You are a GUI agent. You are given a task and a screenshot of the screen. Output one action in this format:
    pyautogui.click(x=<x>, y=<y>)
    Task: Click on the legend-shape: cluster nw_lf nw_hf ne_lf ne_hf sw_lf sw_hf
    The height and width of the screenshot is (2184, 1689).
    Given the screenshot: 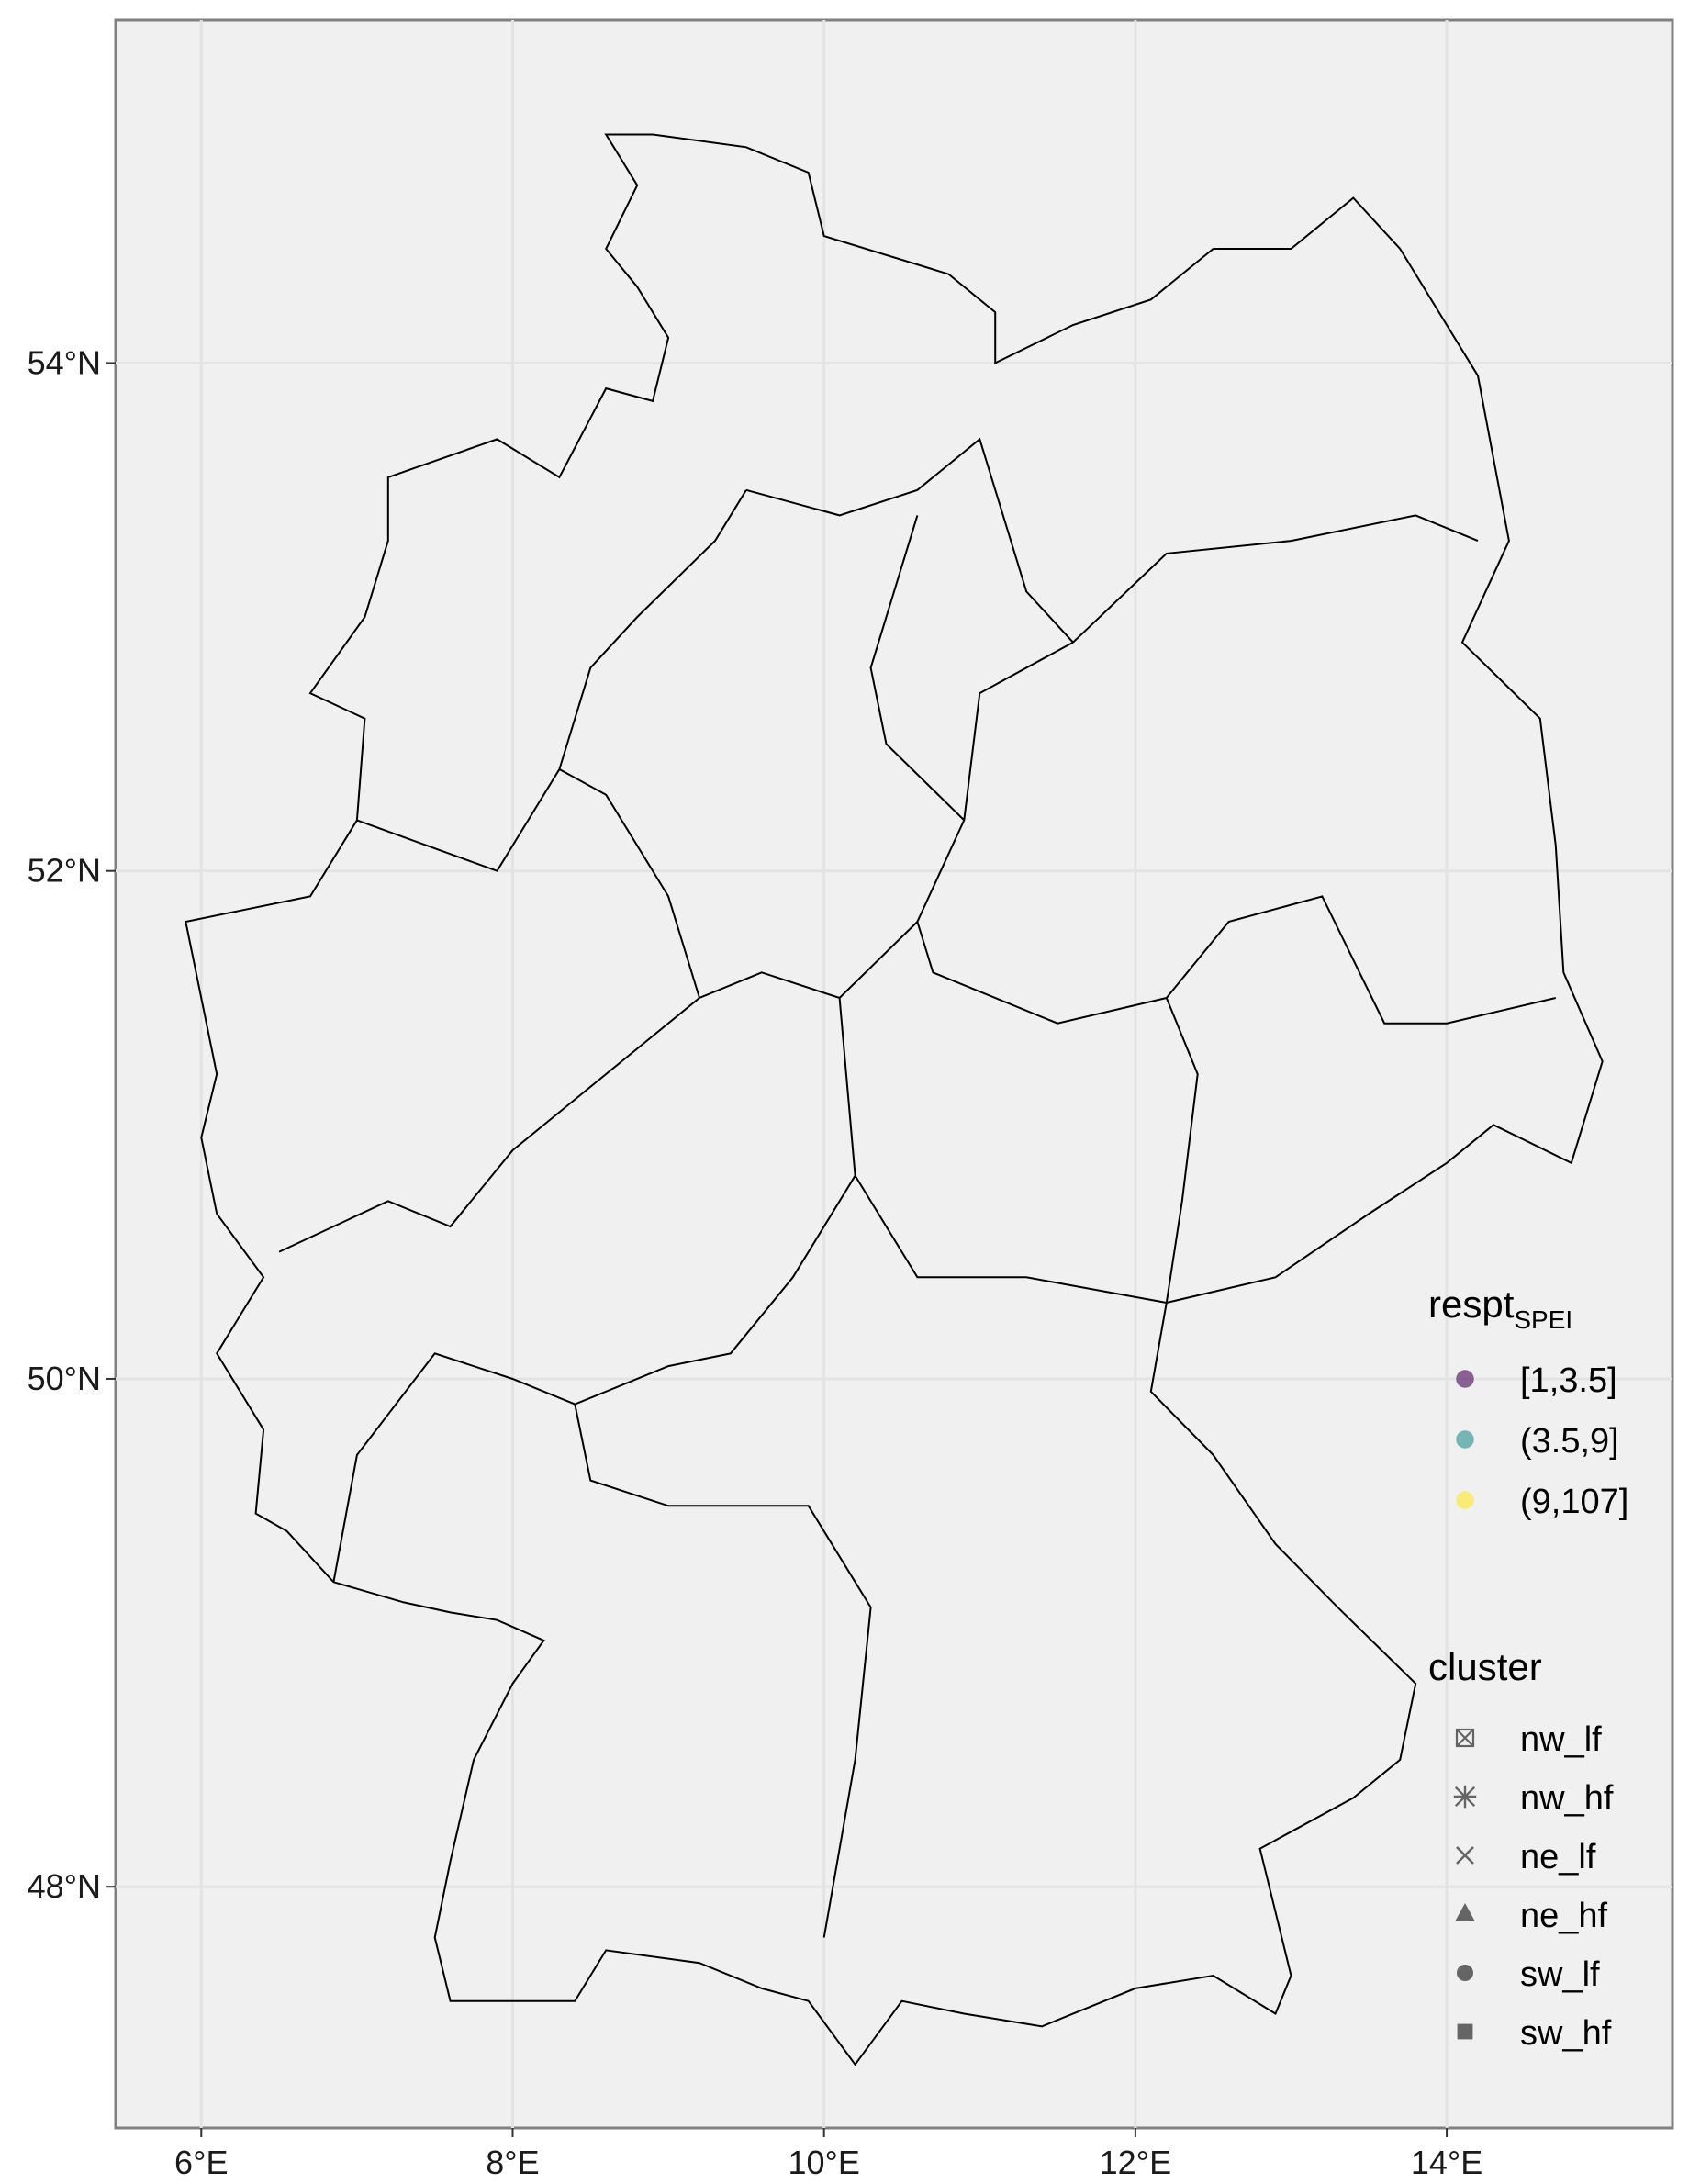 What is the action you would take?
    pyautogui.click(x=1521, y=1849)
    